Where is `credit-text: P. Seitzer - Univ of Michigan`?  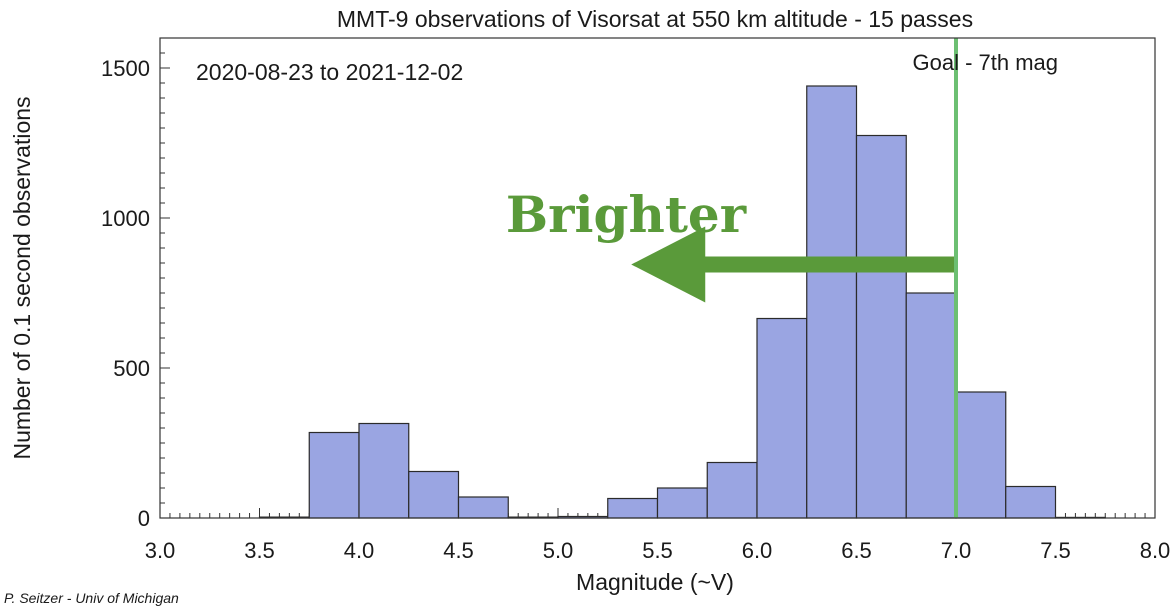
credit-text: P. Seitzer - Univ of Michigan is located at coordinates (91, 598).